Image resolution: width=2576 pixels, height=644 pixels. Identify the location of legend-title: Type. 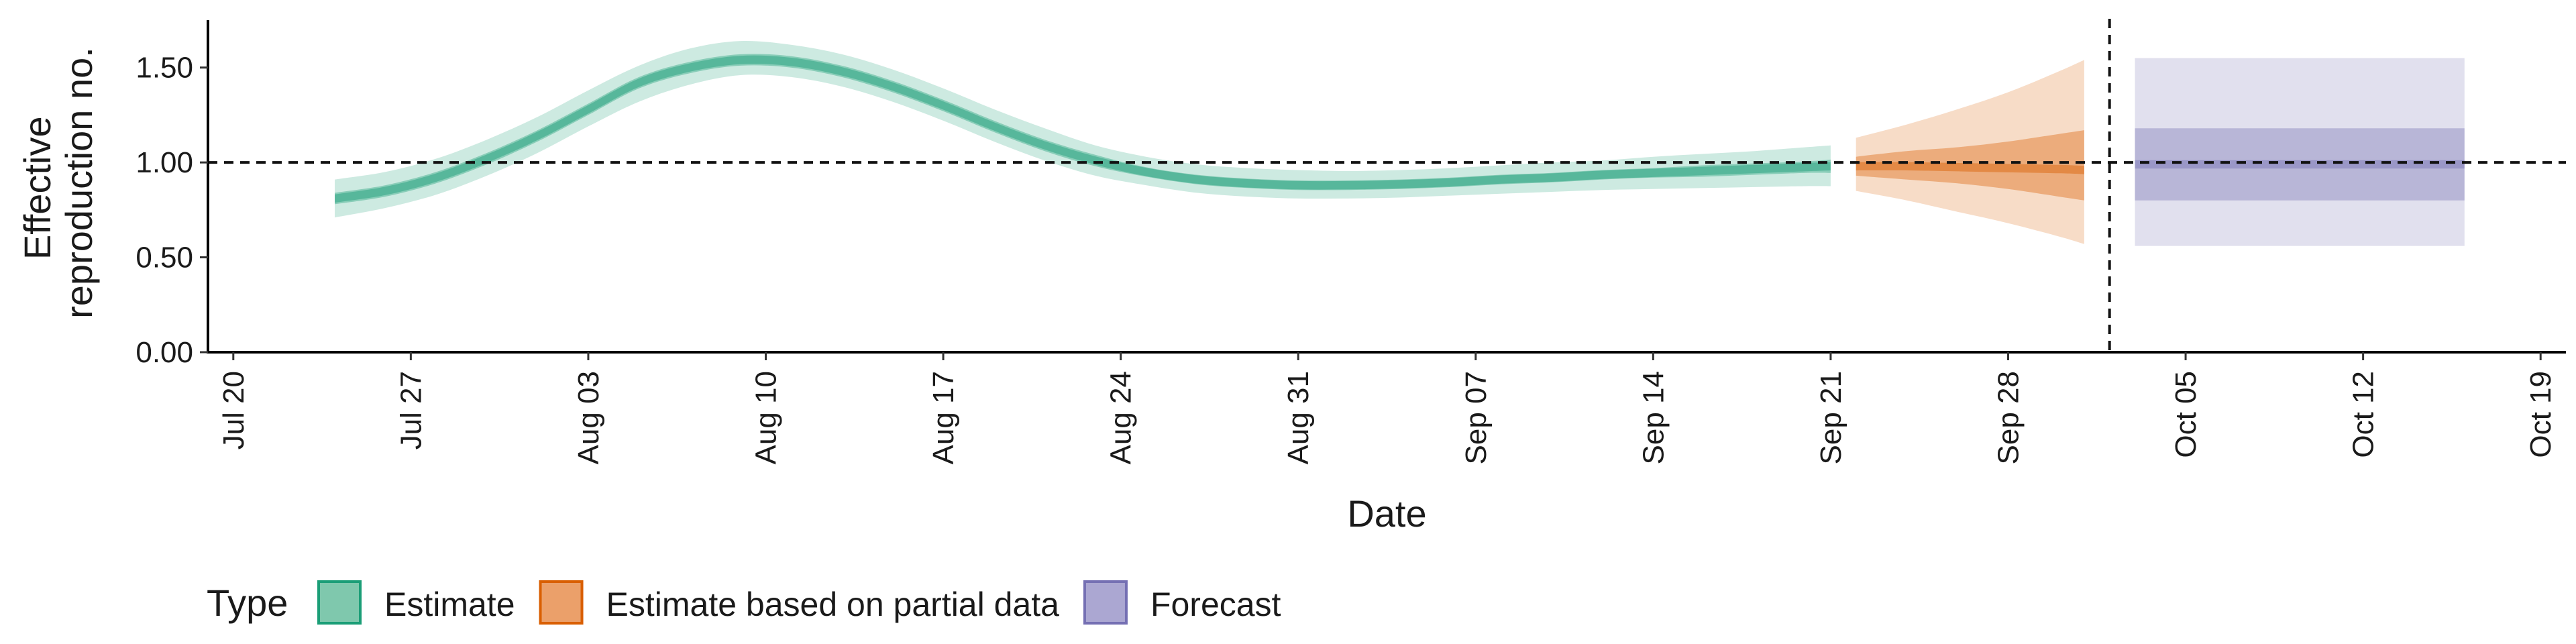
(247, 603).